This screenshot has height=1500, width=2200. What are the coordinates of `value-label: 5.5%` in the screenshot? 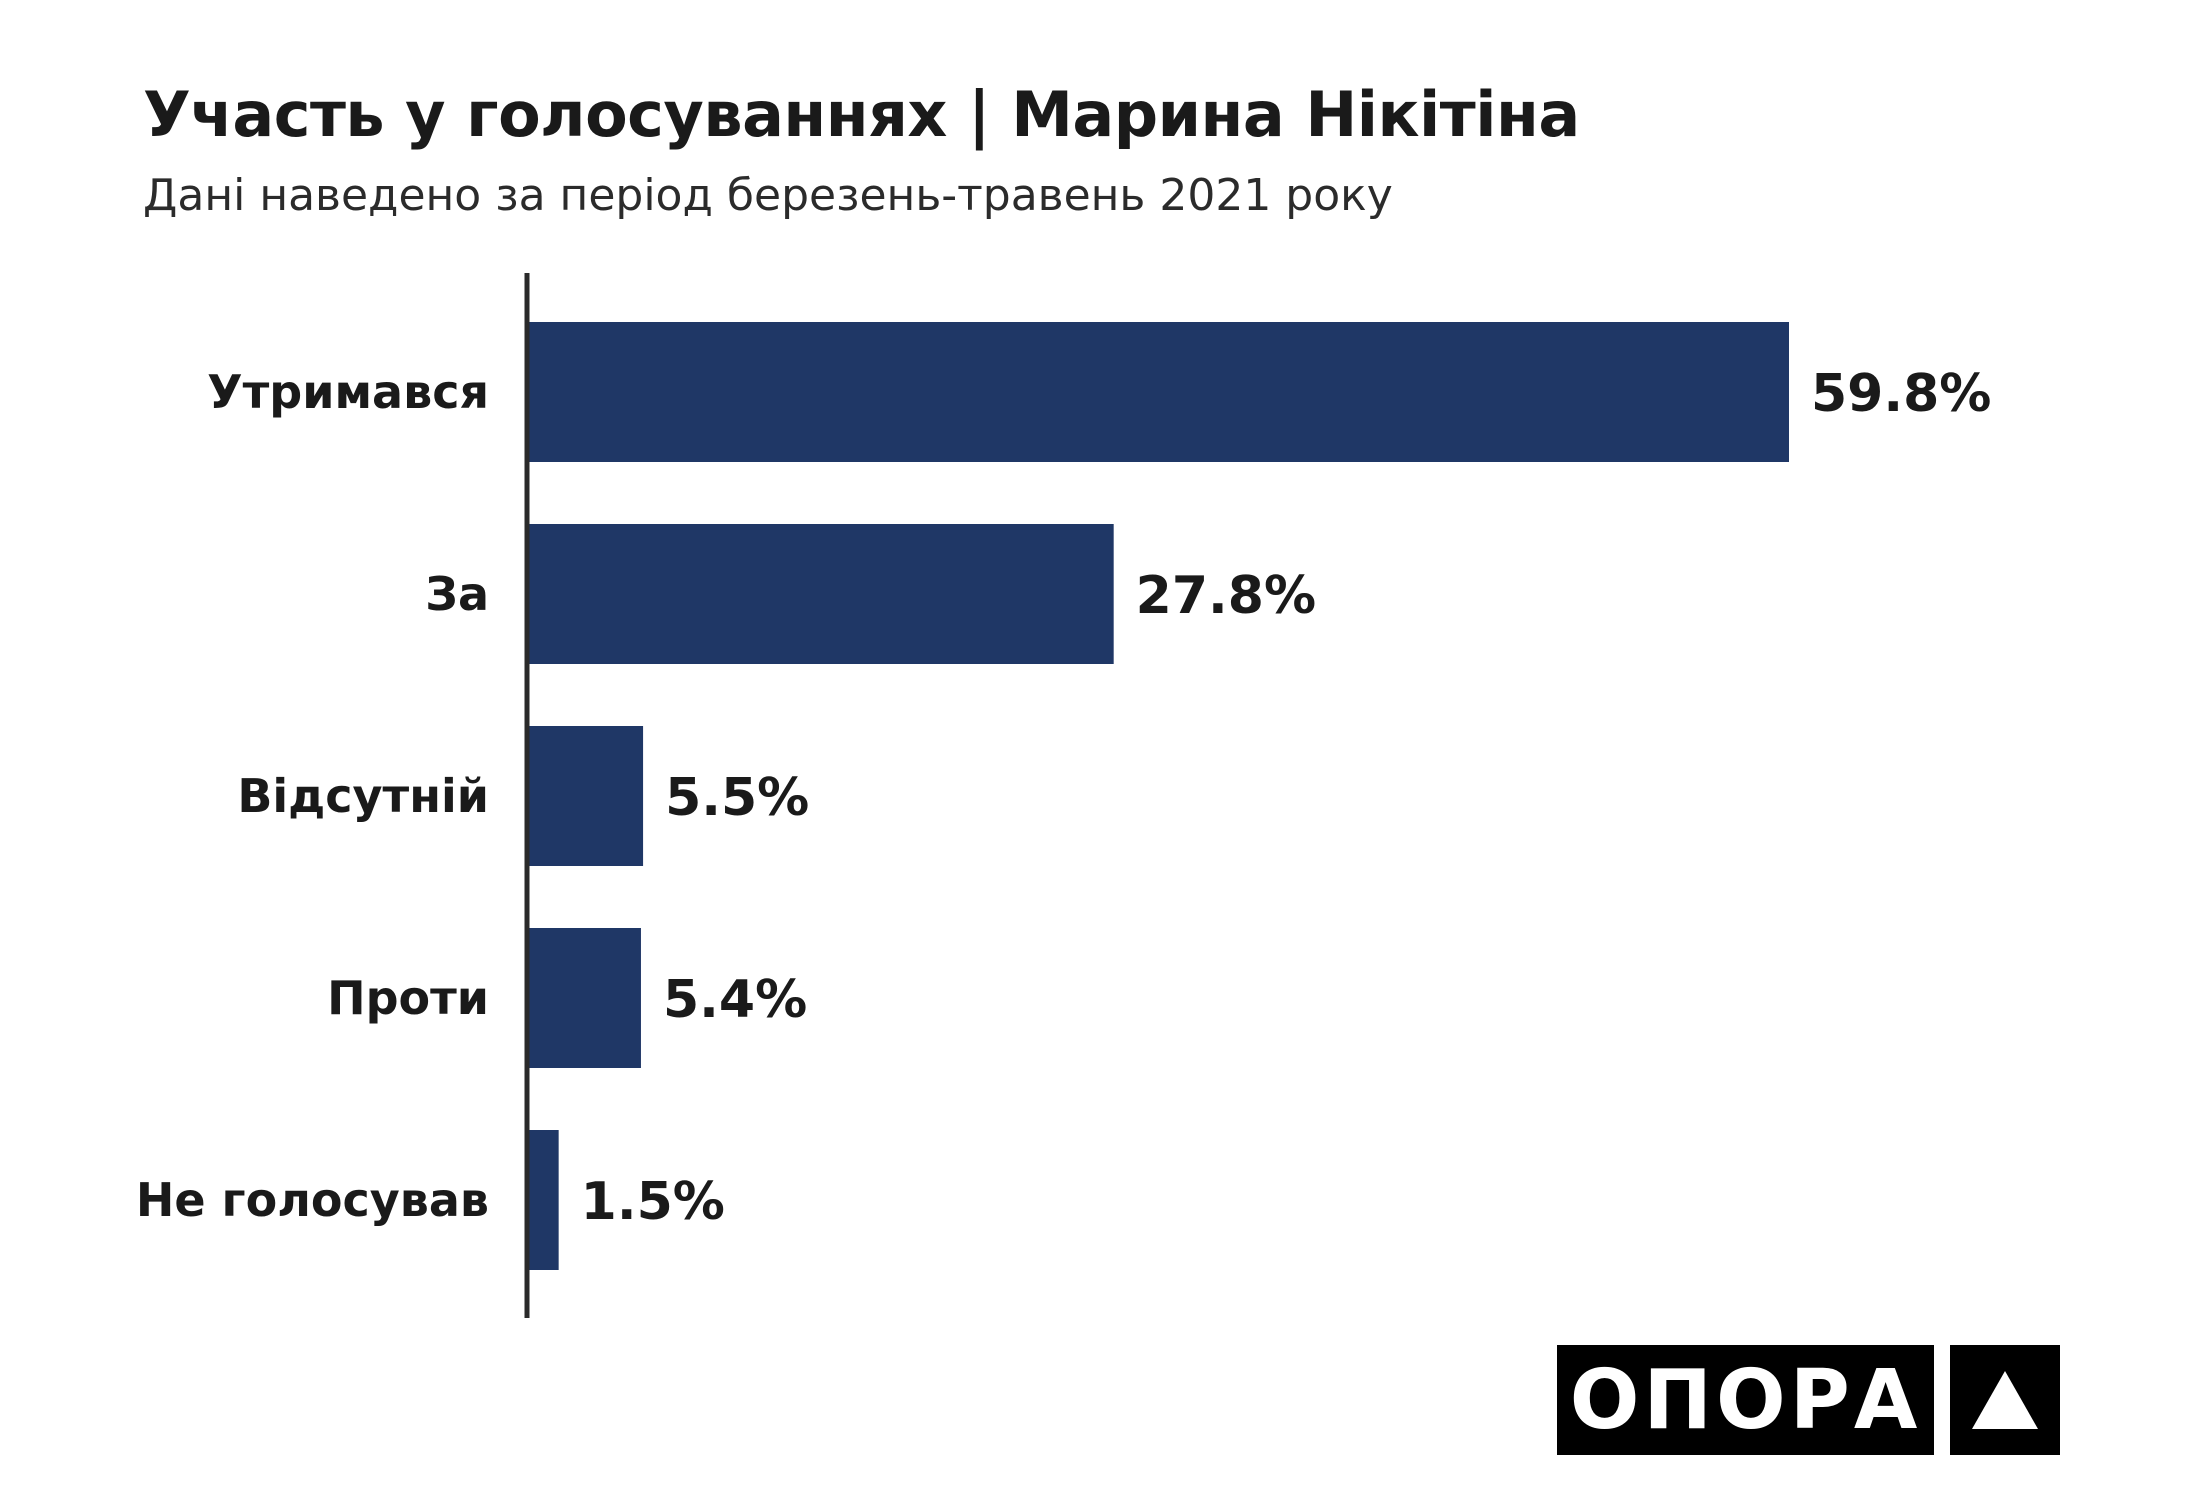 It's located at (737, 798).